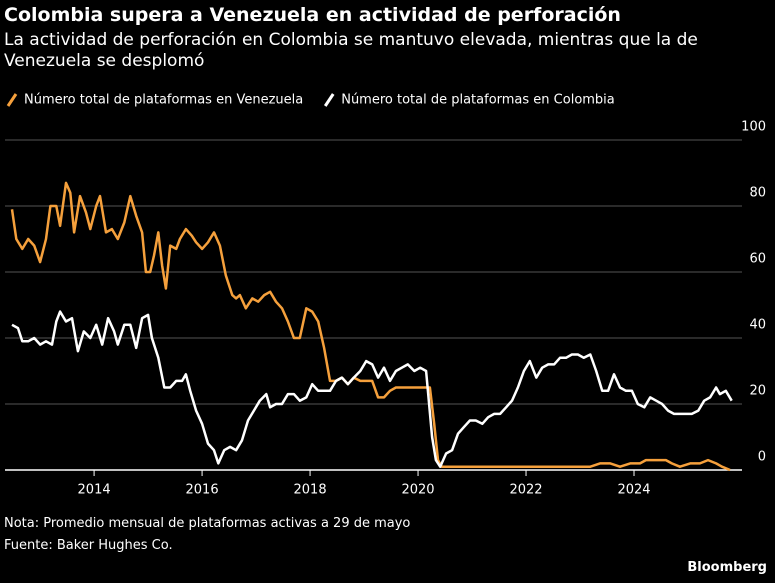 Image resolution: width=775 pixels, height=583 pixels. Describe the element at coordinates (525, 490) in the screenshot. I see `x-tick-label: 2022` at that location.